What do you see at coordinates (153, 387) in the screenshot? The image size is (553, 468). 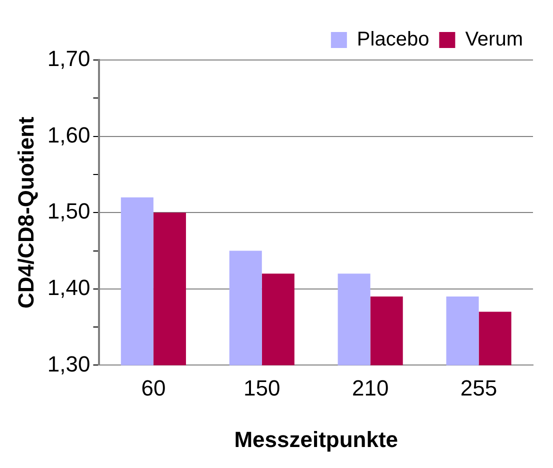 I see `x-tick-label: 60` at bounding box center [153, 387].